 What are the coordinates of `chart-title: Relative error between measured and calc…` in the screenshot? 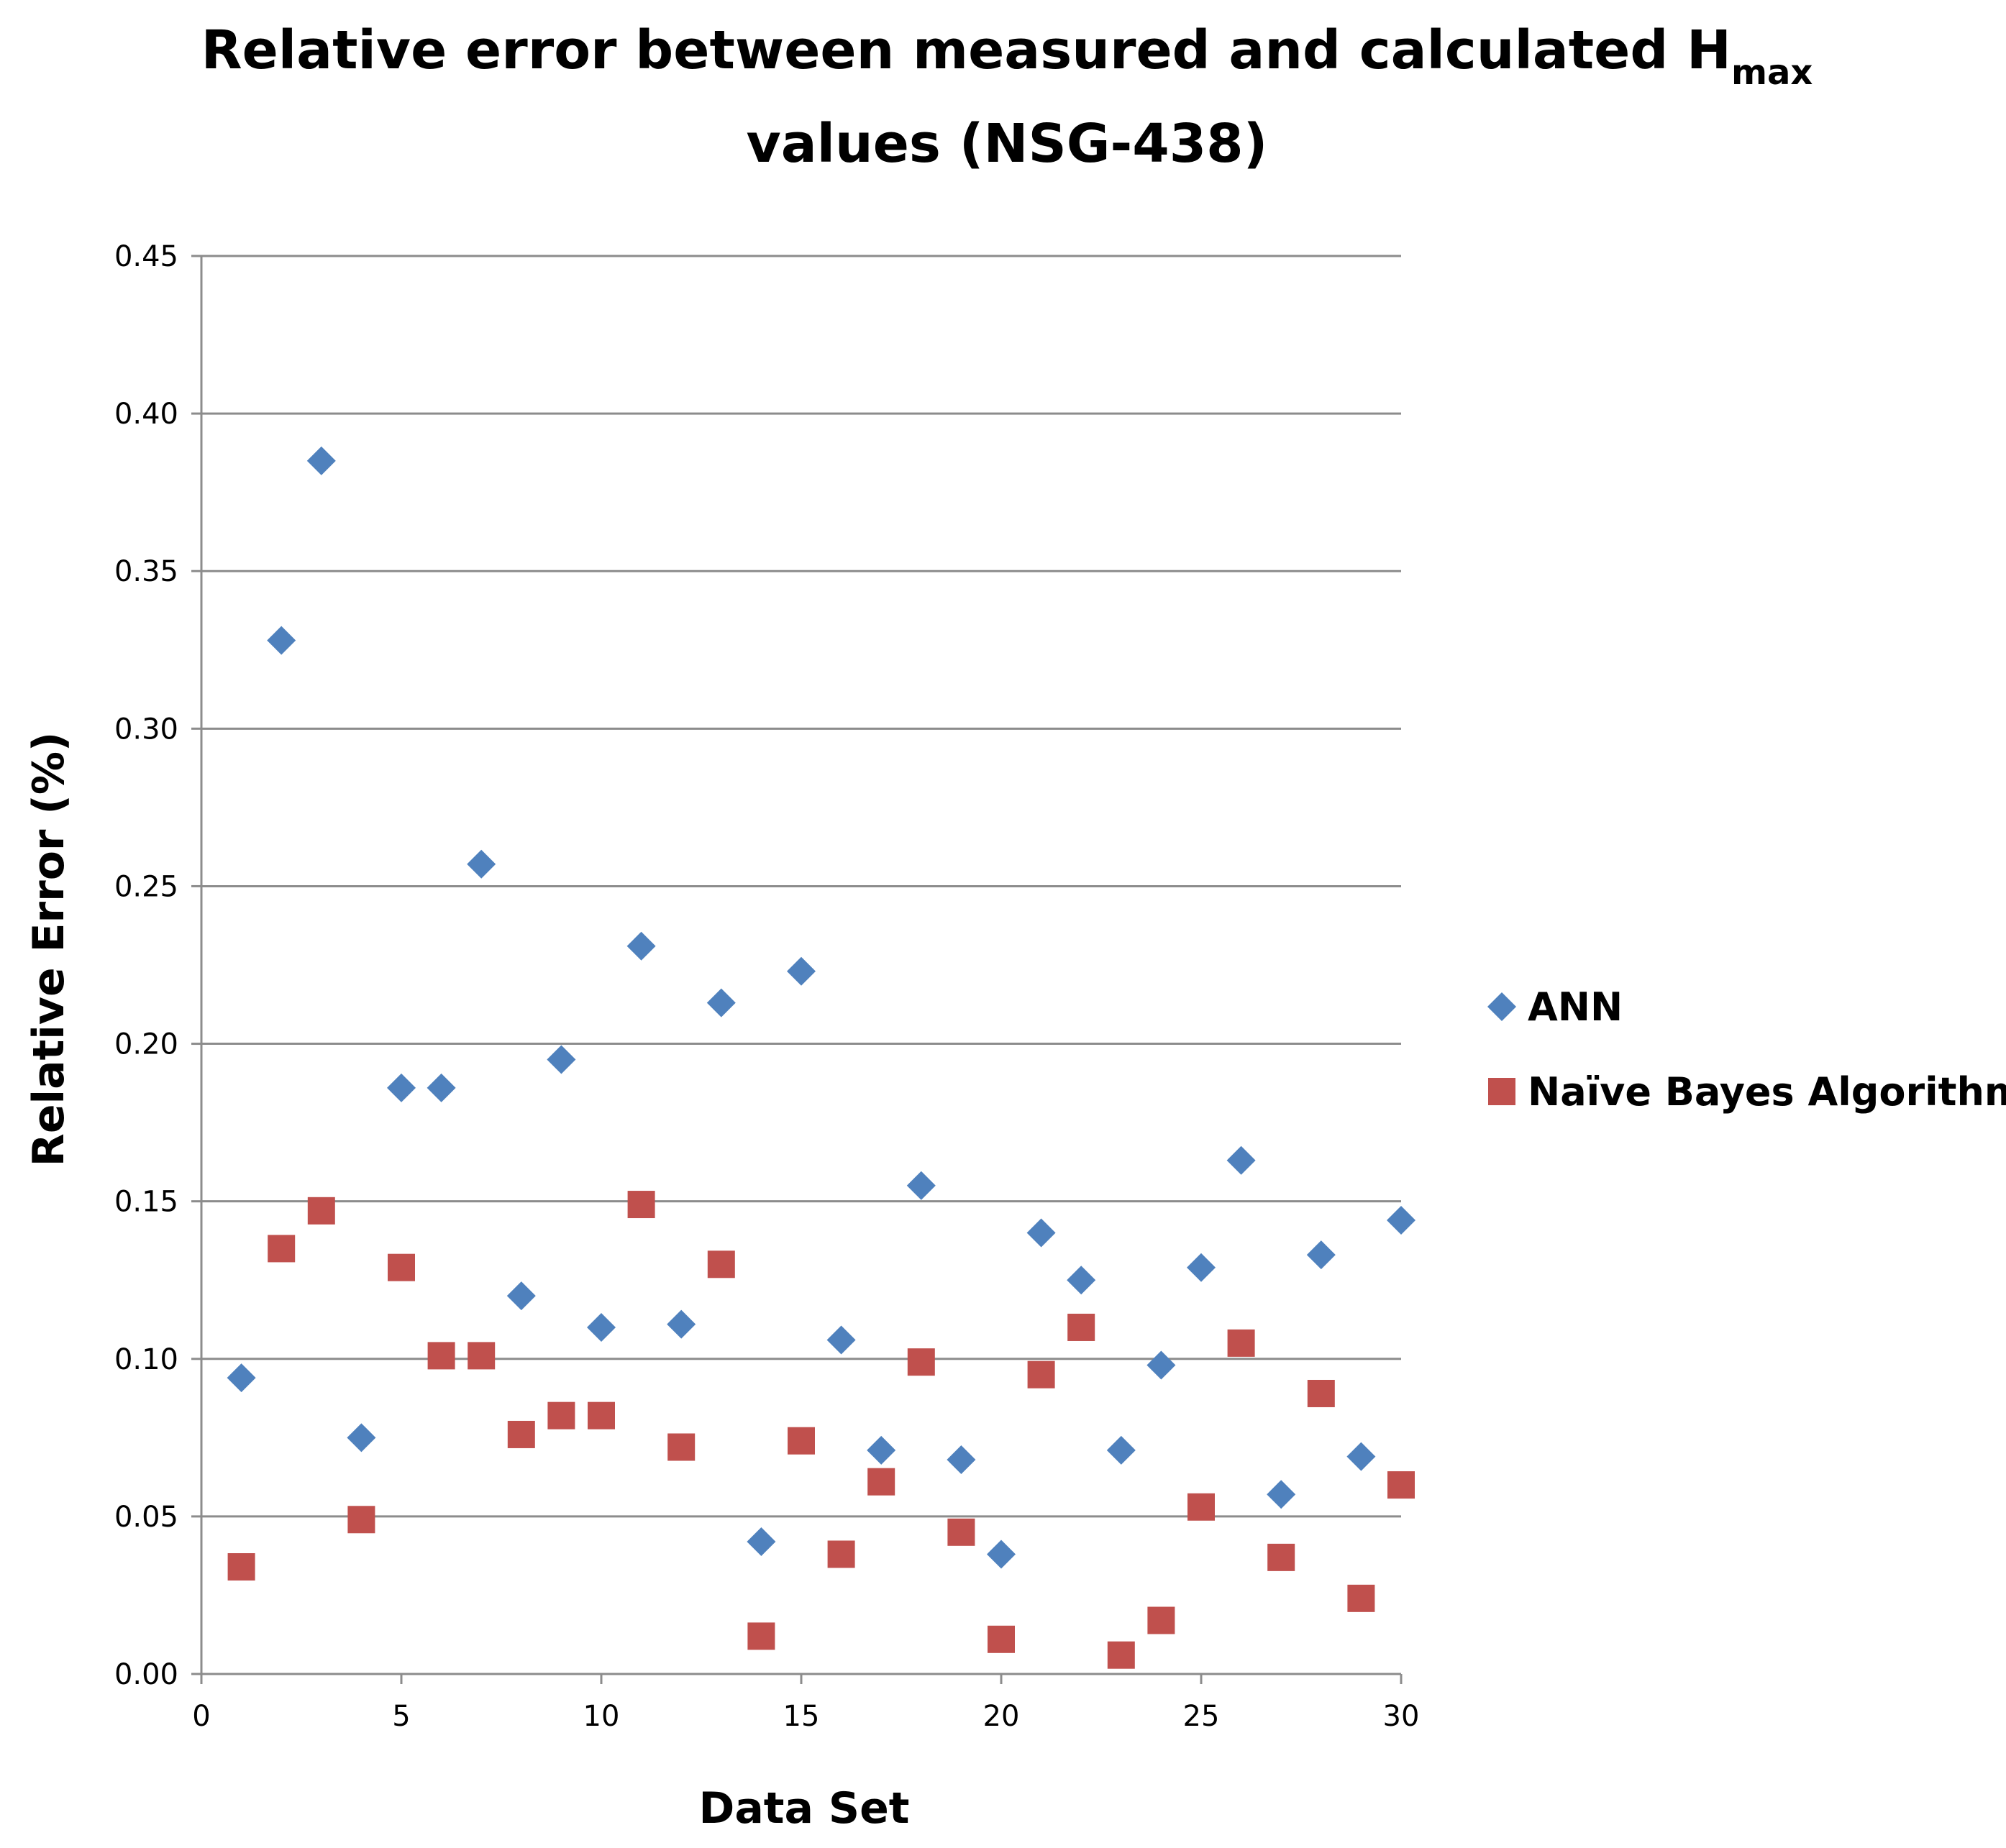 It's located at (1007, 97).